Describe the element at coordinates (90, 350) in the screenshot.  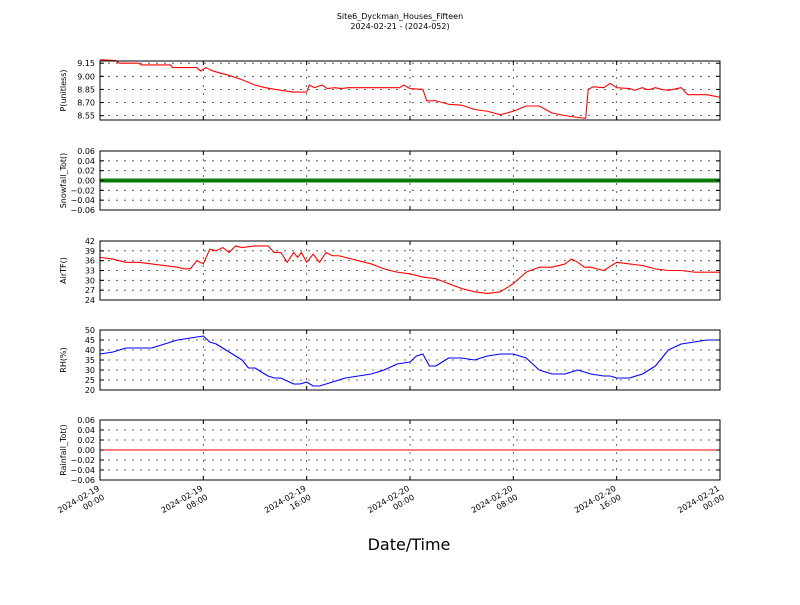
I see `y-tick-label: 40` at that location.